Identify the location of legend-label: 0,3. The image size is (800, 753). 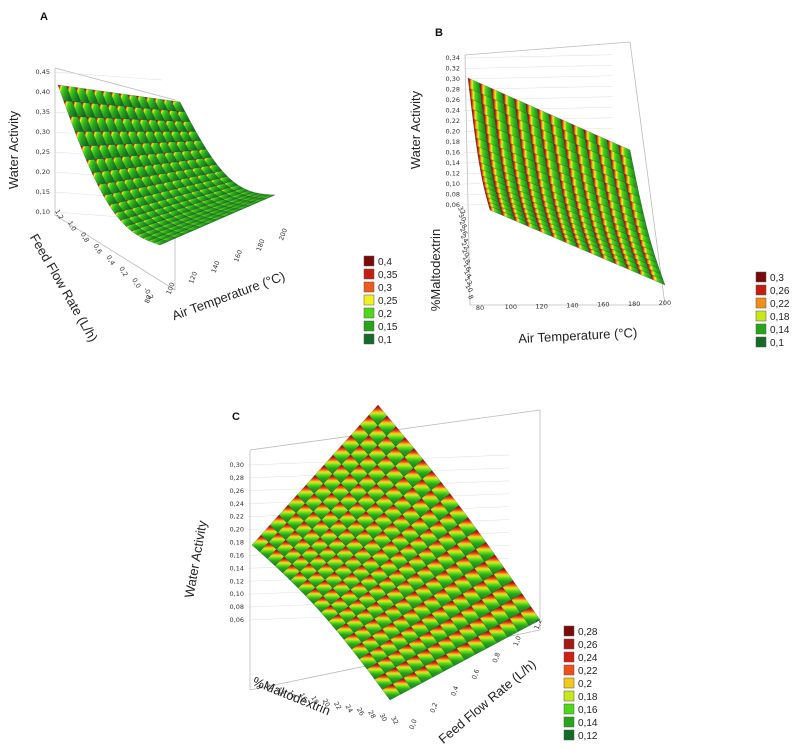
(385, 288).